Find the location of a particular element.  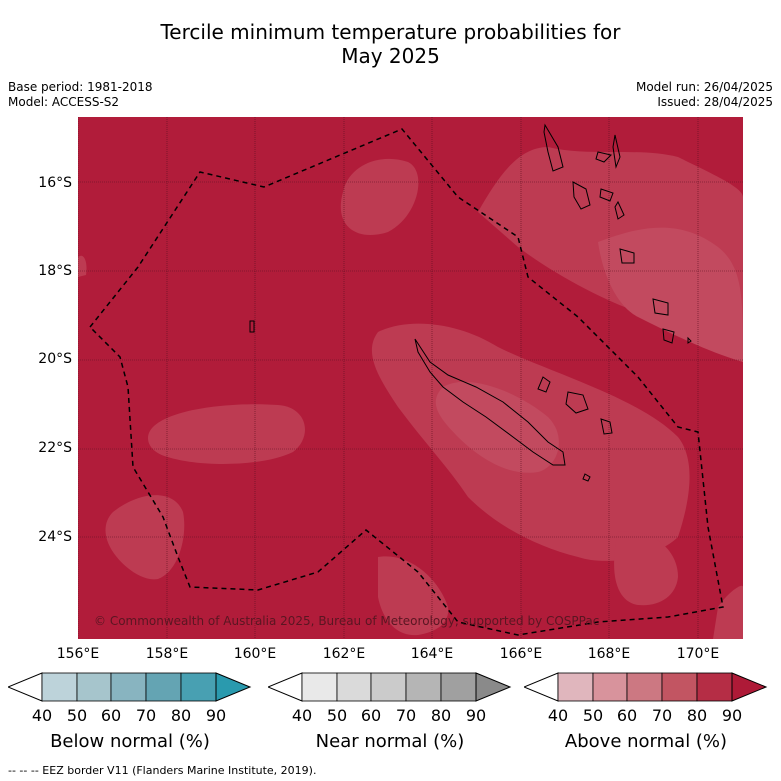

colorbar-below-min-arrow is located at coordinates (25, 687).